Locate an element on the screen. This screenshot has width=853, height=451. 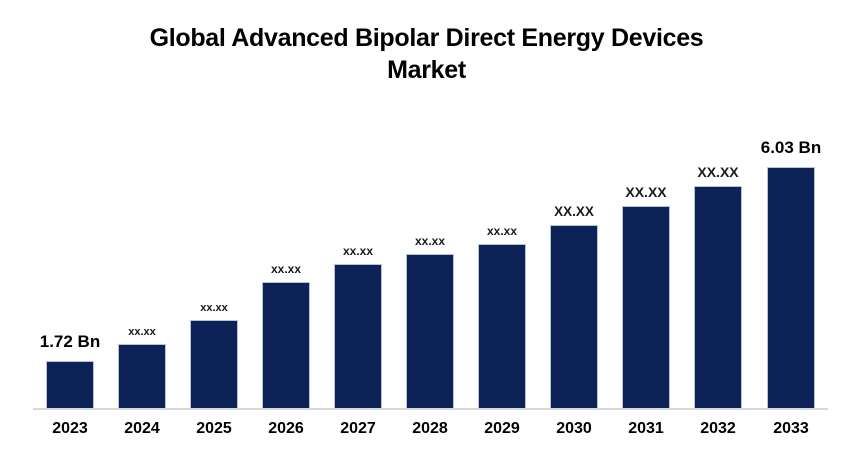
bar-value-label-2023: 1.72 Bn is located at coordinates (70, 341).